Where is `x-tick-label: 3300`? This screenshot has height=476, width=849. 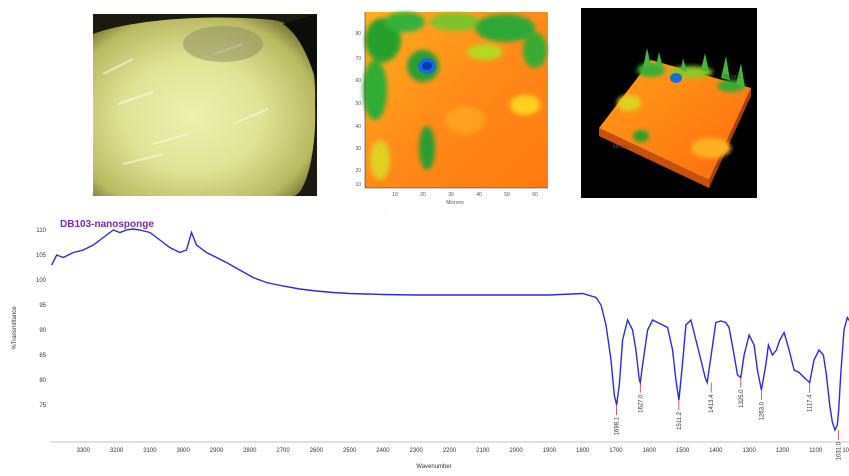 x-tick-label: 3300 is located at coordinates (84, 451).